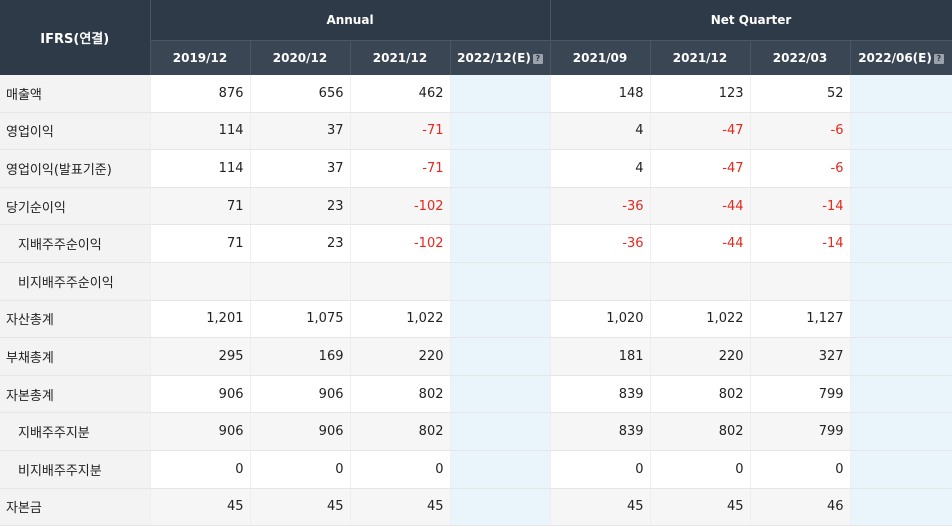  I want to click on row-label: 매출액, so click(75, 94).